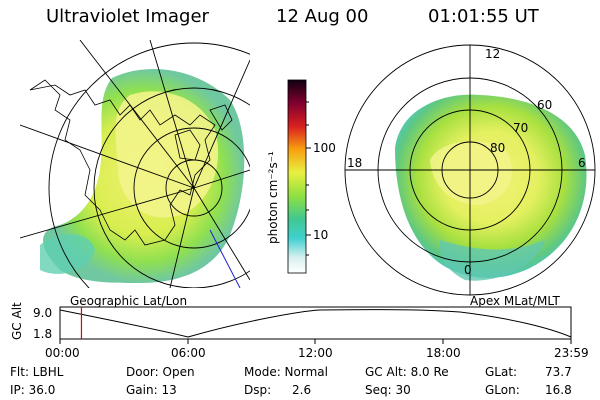  I want to click on glon-value: 16.8, so click(558, 390).